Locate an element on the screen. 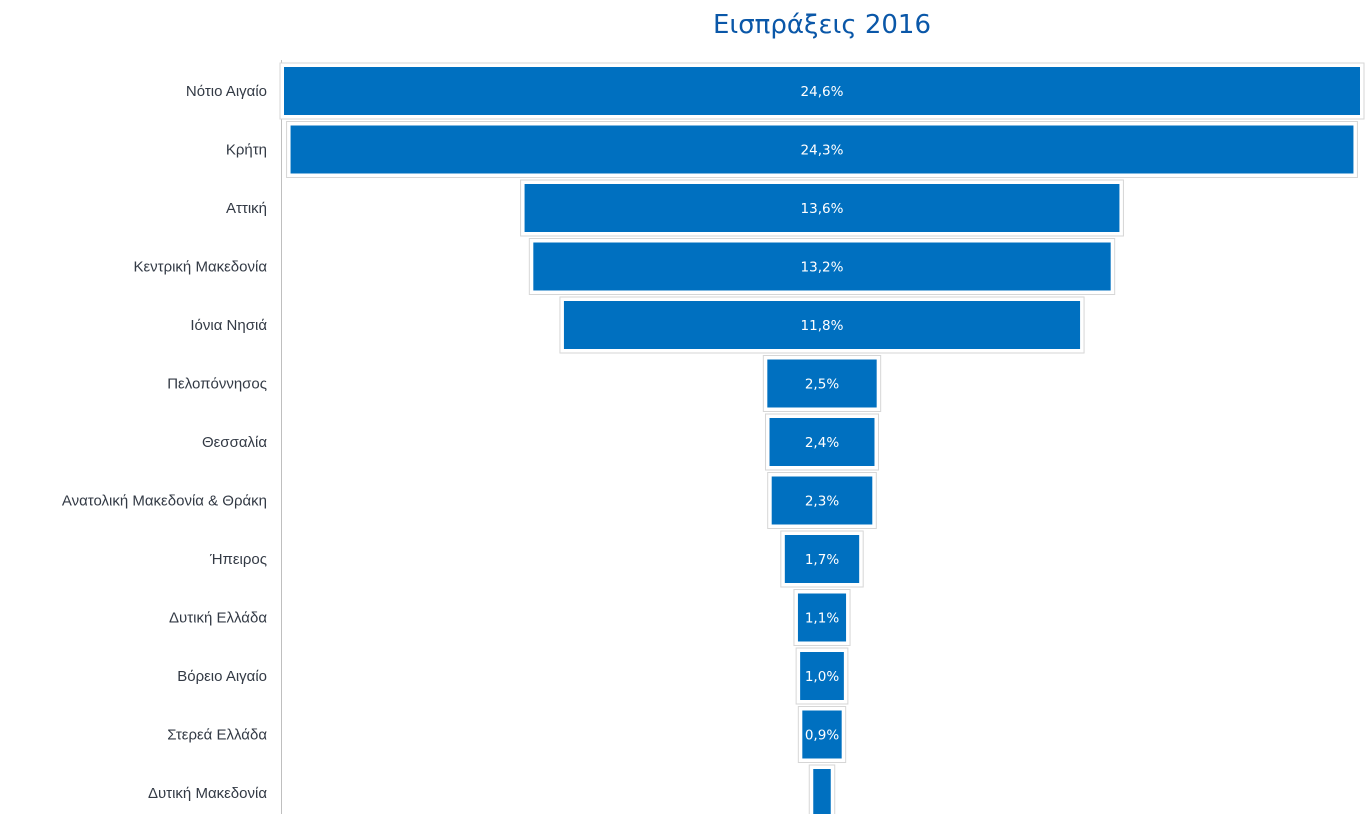 The width and height of the screenshot is (1367, 814). data-label: 2,5% is located at coordinates (822, 385).